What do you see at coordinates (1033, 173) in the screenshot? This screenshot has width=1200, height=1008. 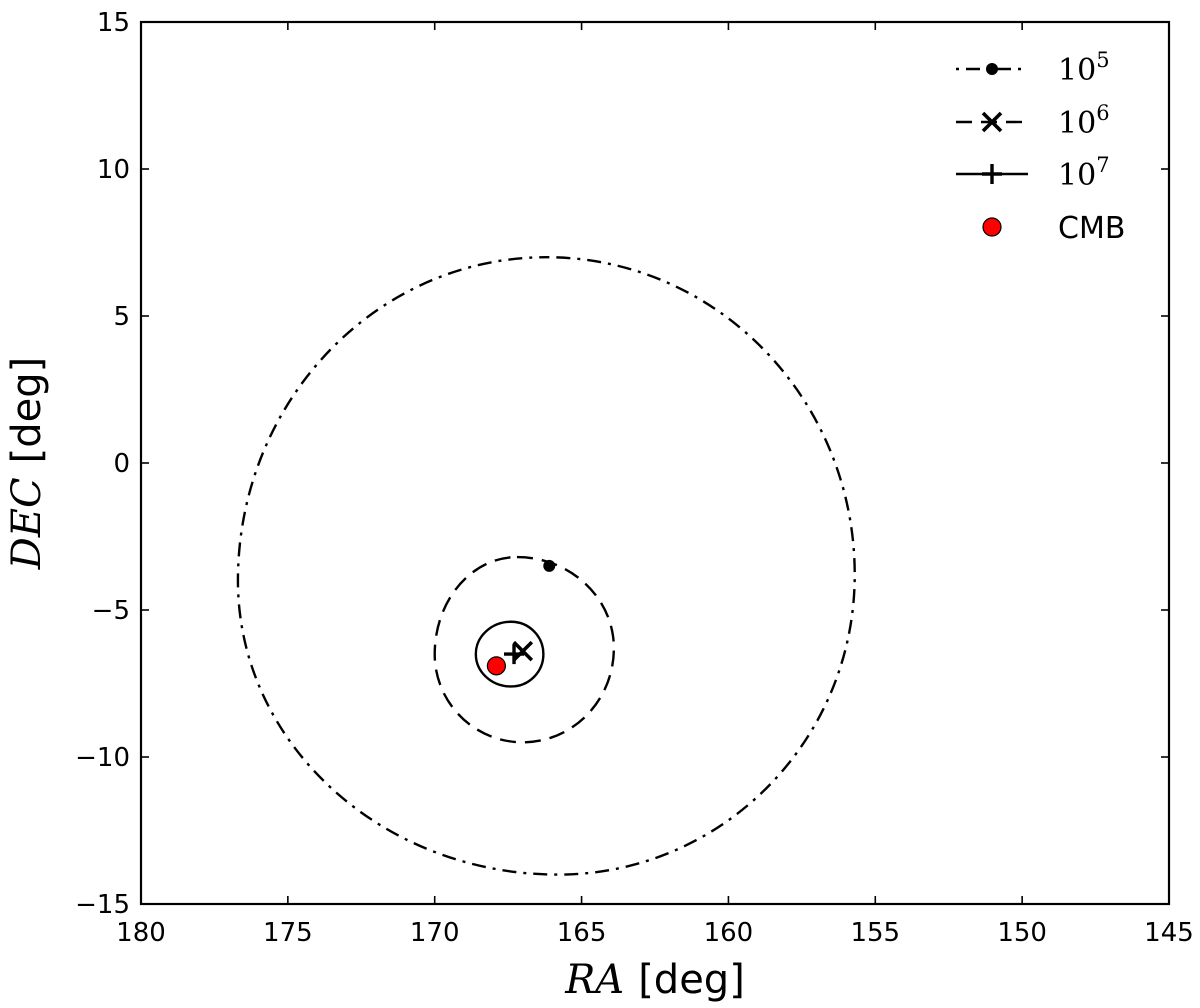 I see `legend-entry-7: 107` at bounding box center [1033, 173].